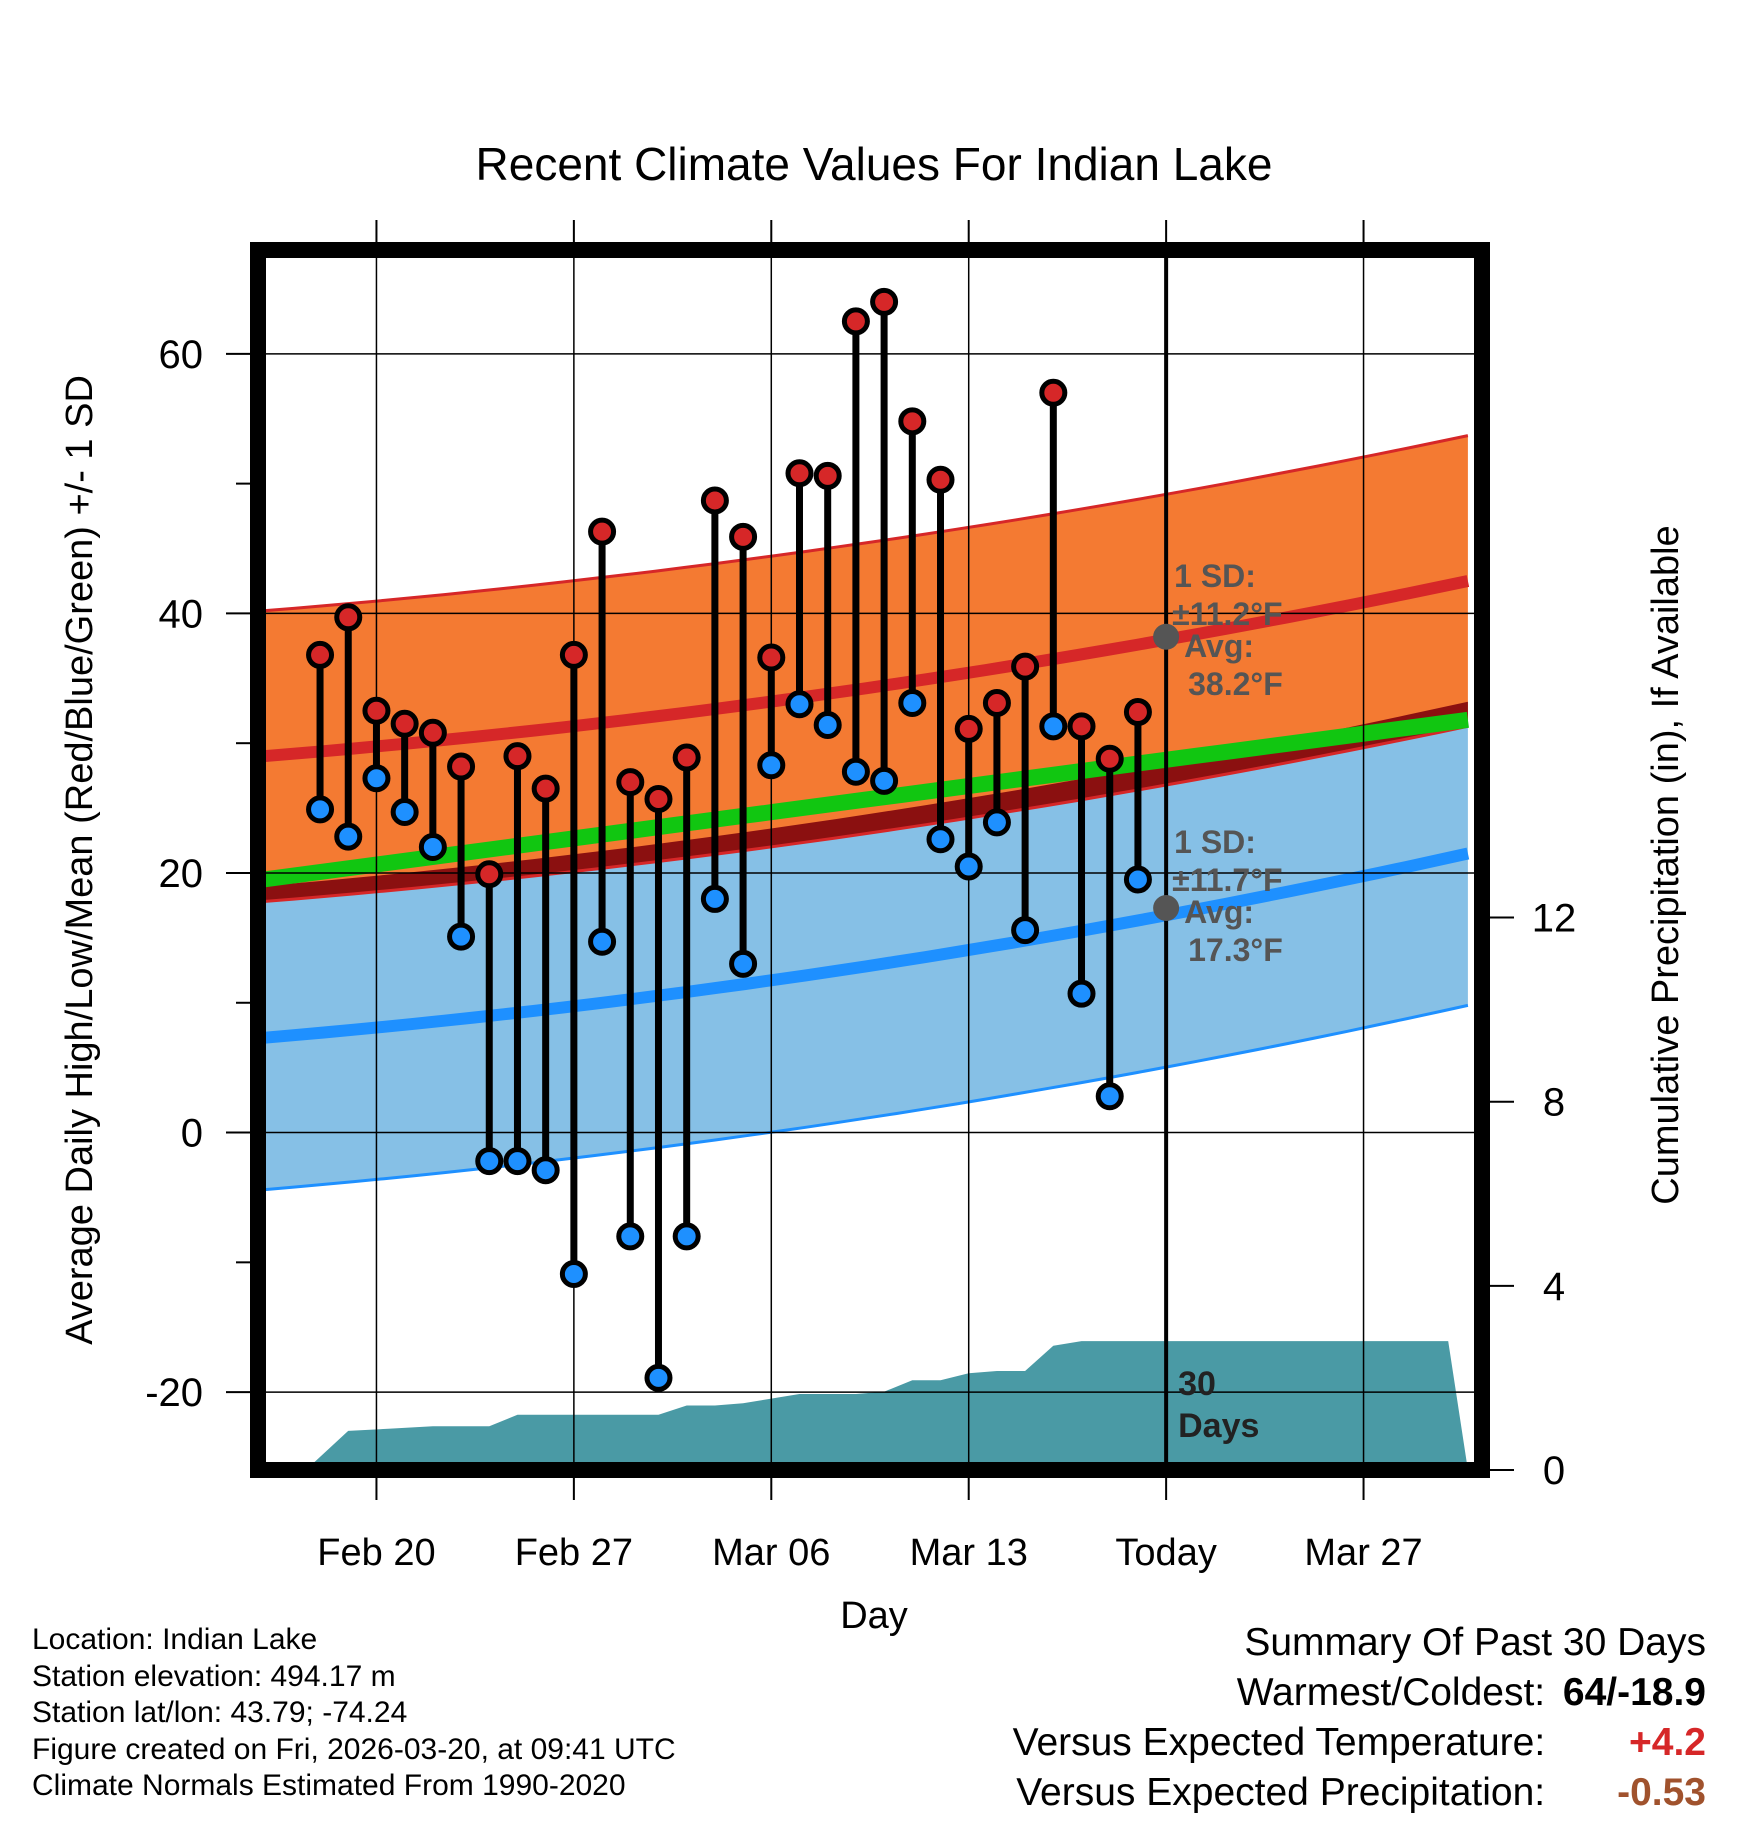 The width and height of the screenshot is (1748, 1828). What do you see at coordinates (874, 1616) in the screenshot?
I see `x-axis-label: Day` at bounding box center [874, 1616].